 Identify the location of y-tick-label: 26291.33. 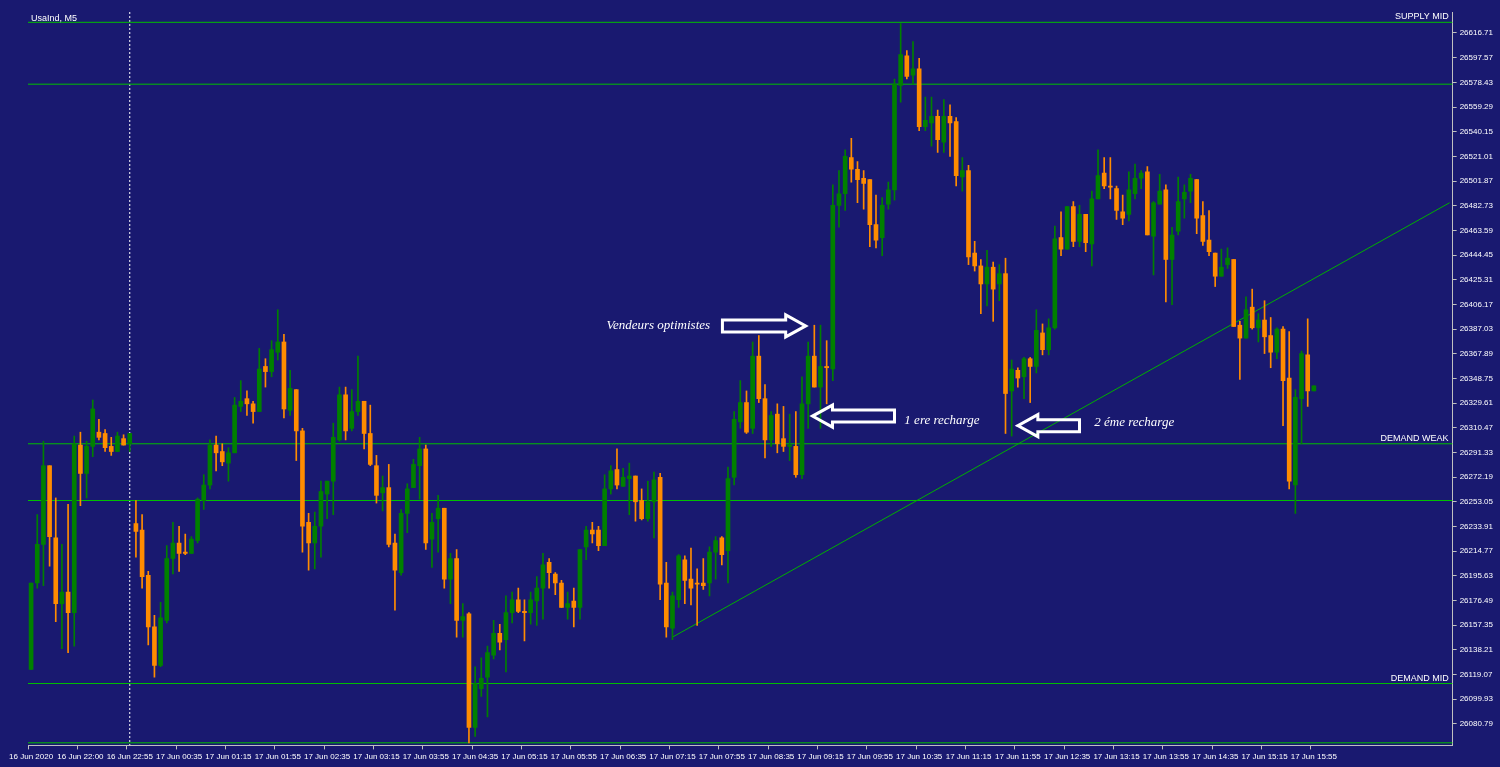
(1476, 452).